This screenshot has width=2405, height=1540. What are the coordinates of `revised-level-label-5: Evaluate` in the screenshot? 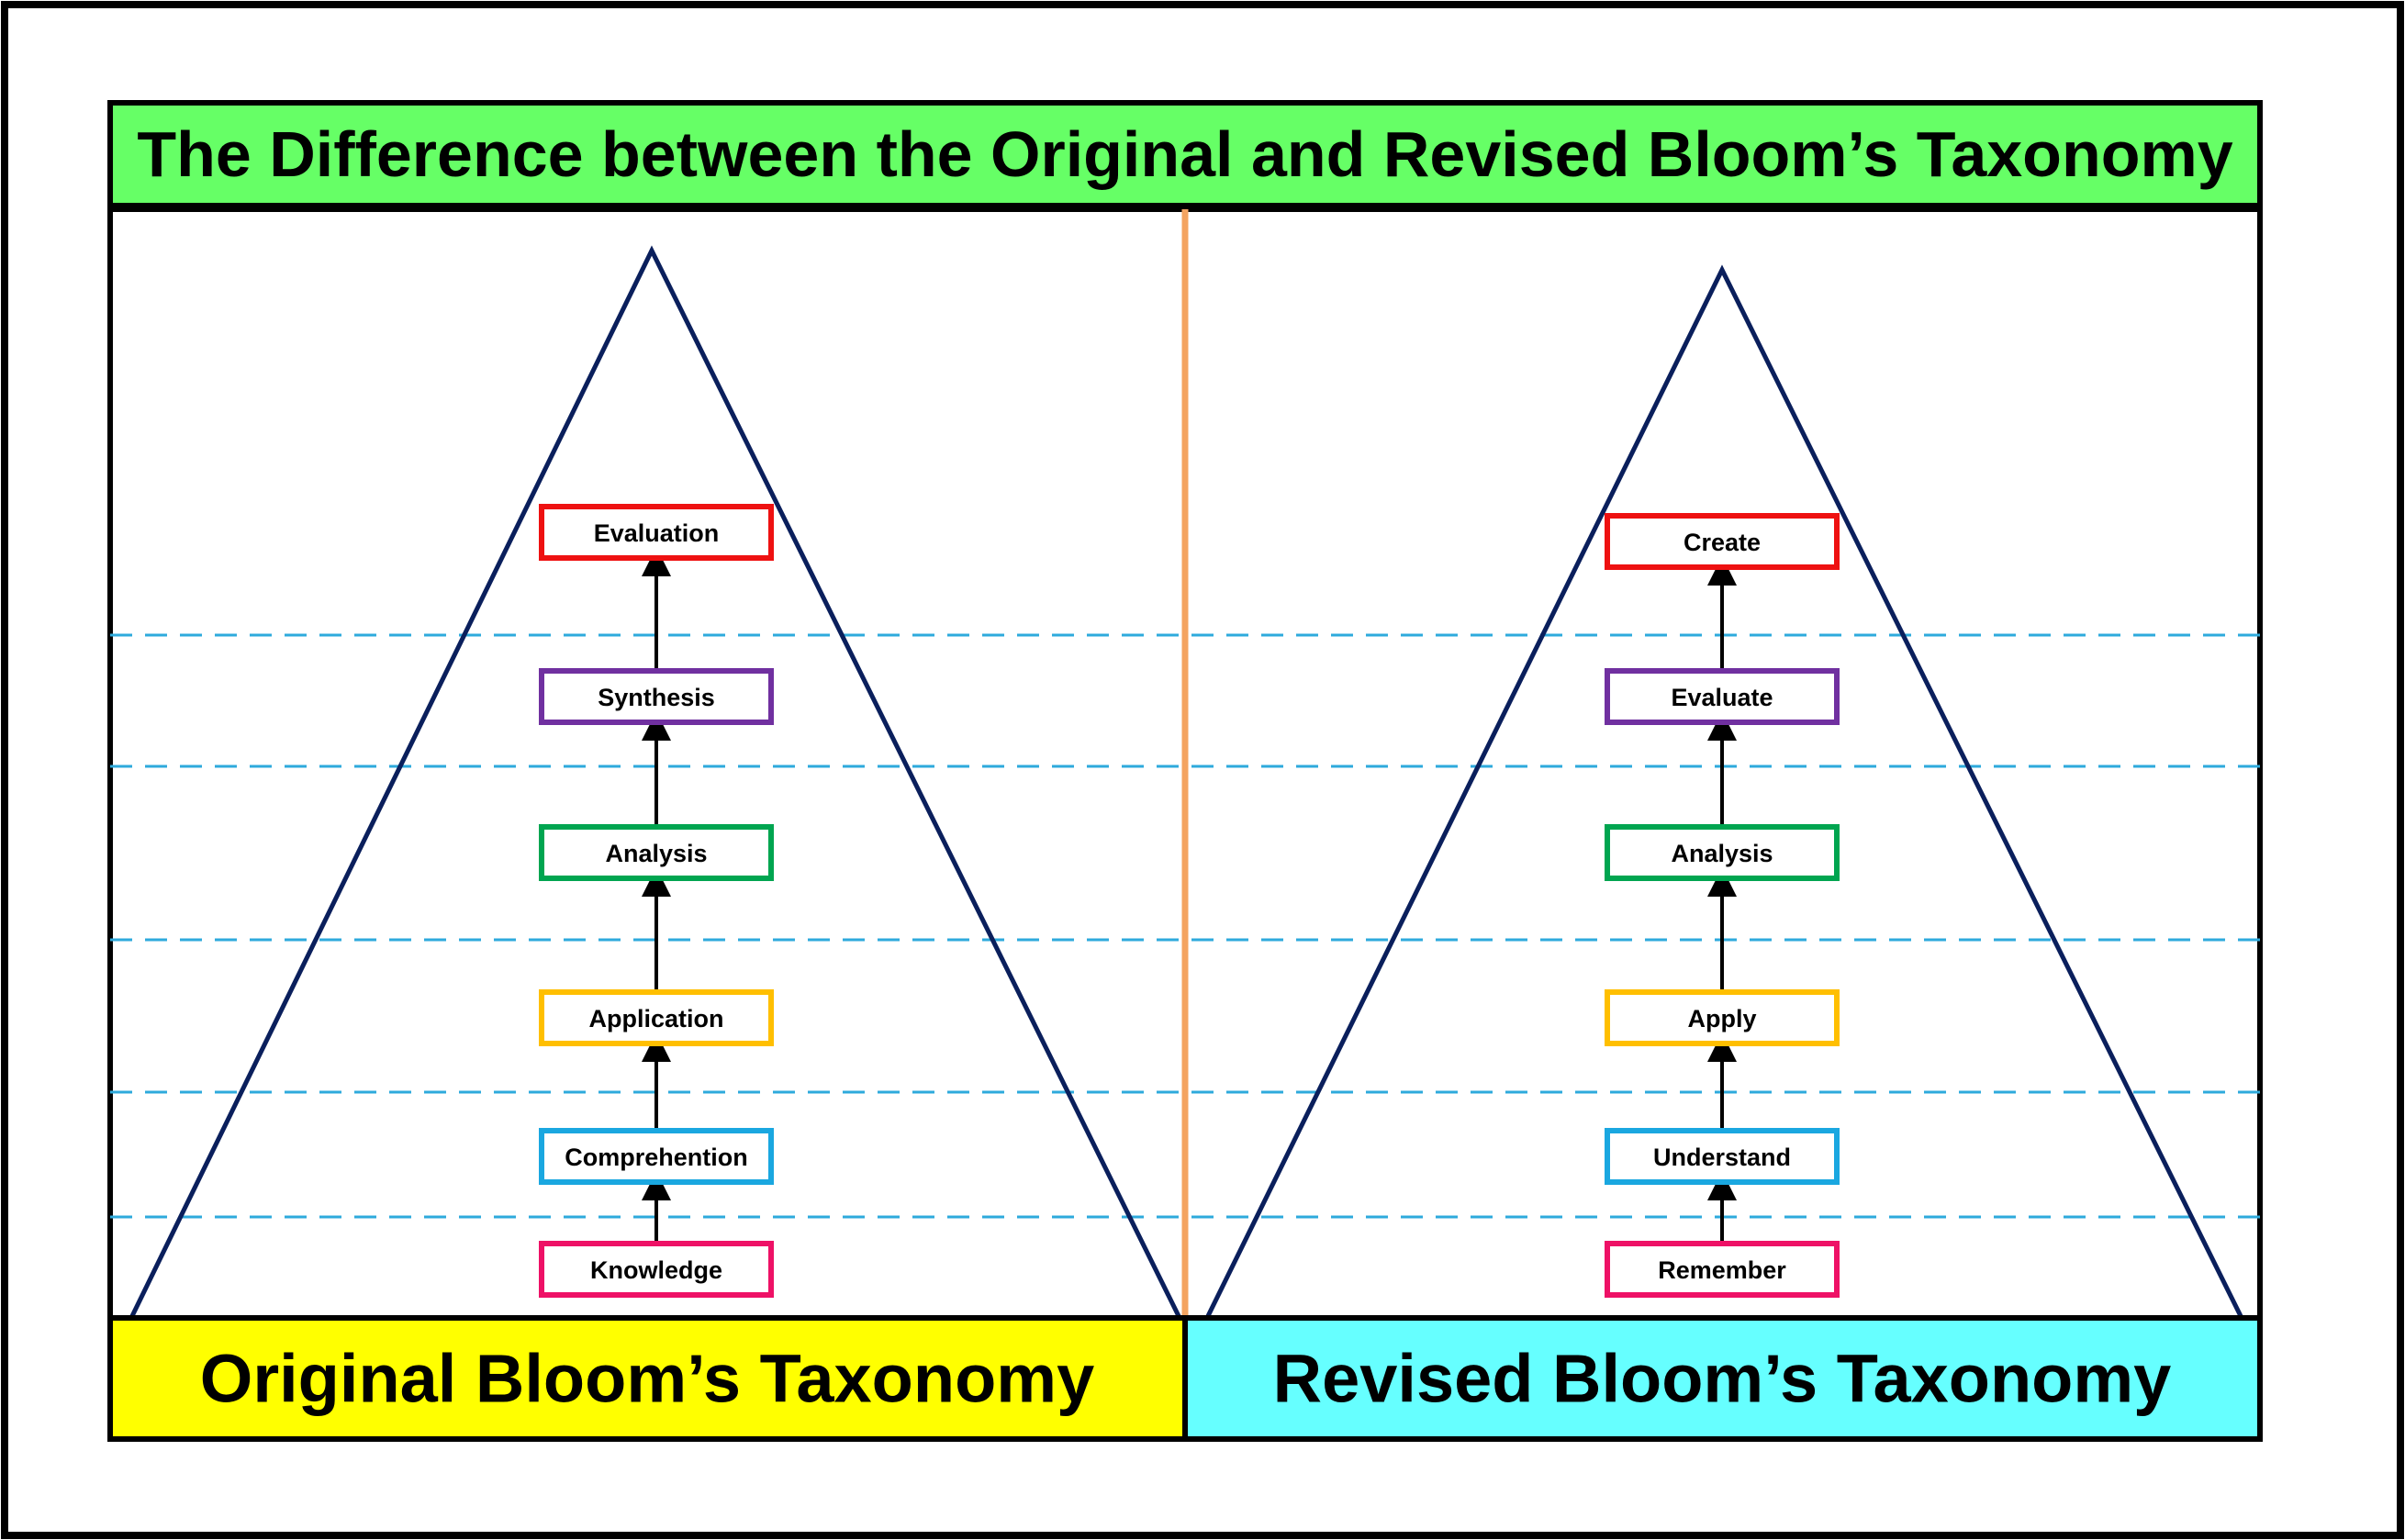 It's located at (1722, 697).